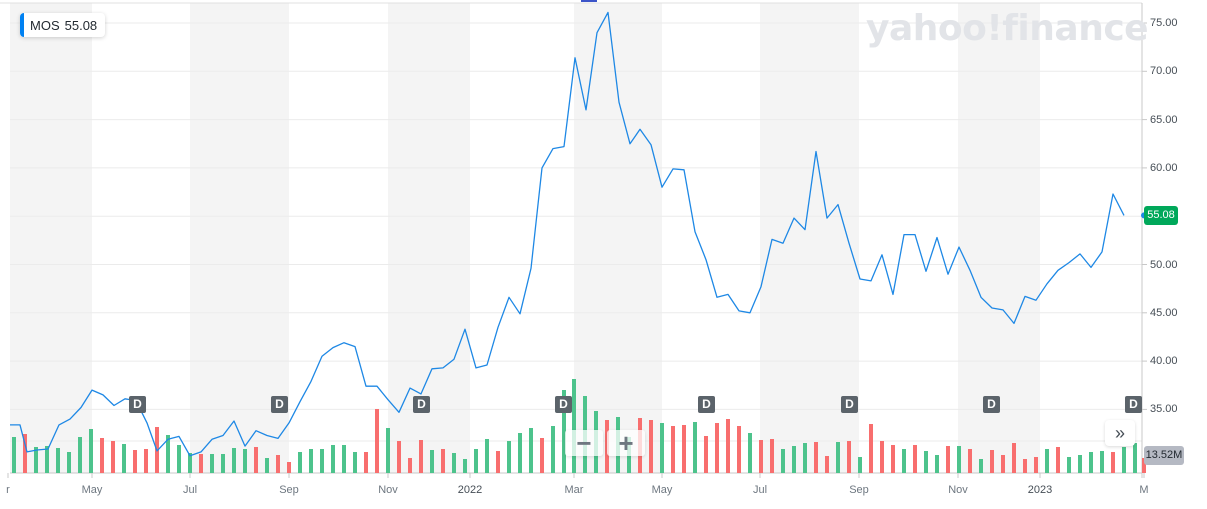 This screenshot has height=509, width=1207. Describe the element at coordinates (1164, 455) in the screenshot. I see `current-volume-label: 13.52M` at that location.